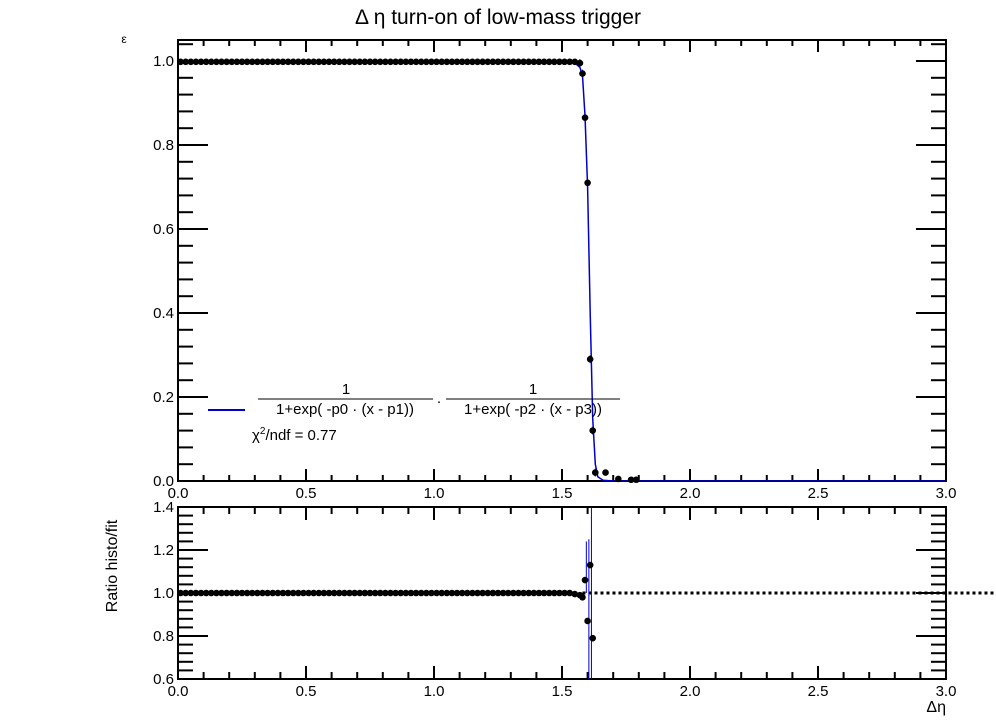  Describe the element at coordinates (533, 389) in the screenshot. I see `legend-formula-numerator-2: 1` at that location.